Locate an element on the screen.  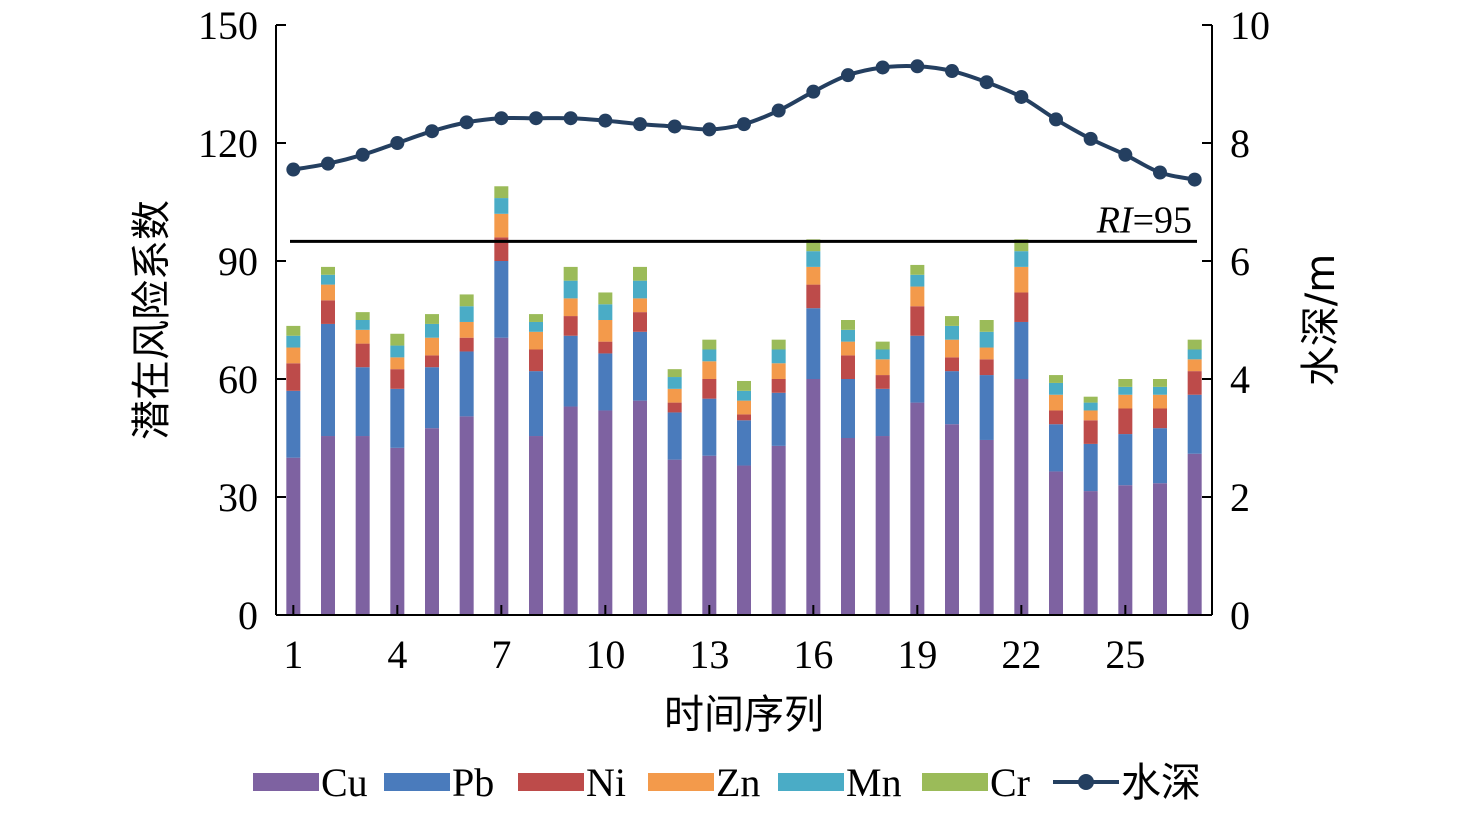
legend-label-cu: Cu is located at coordinates (344, 782).